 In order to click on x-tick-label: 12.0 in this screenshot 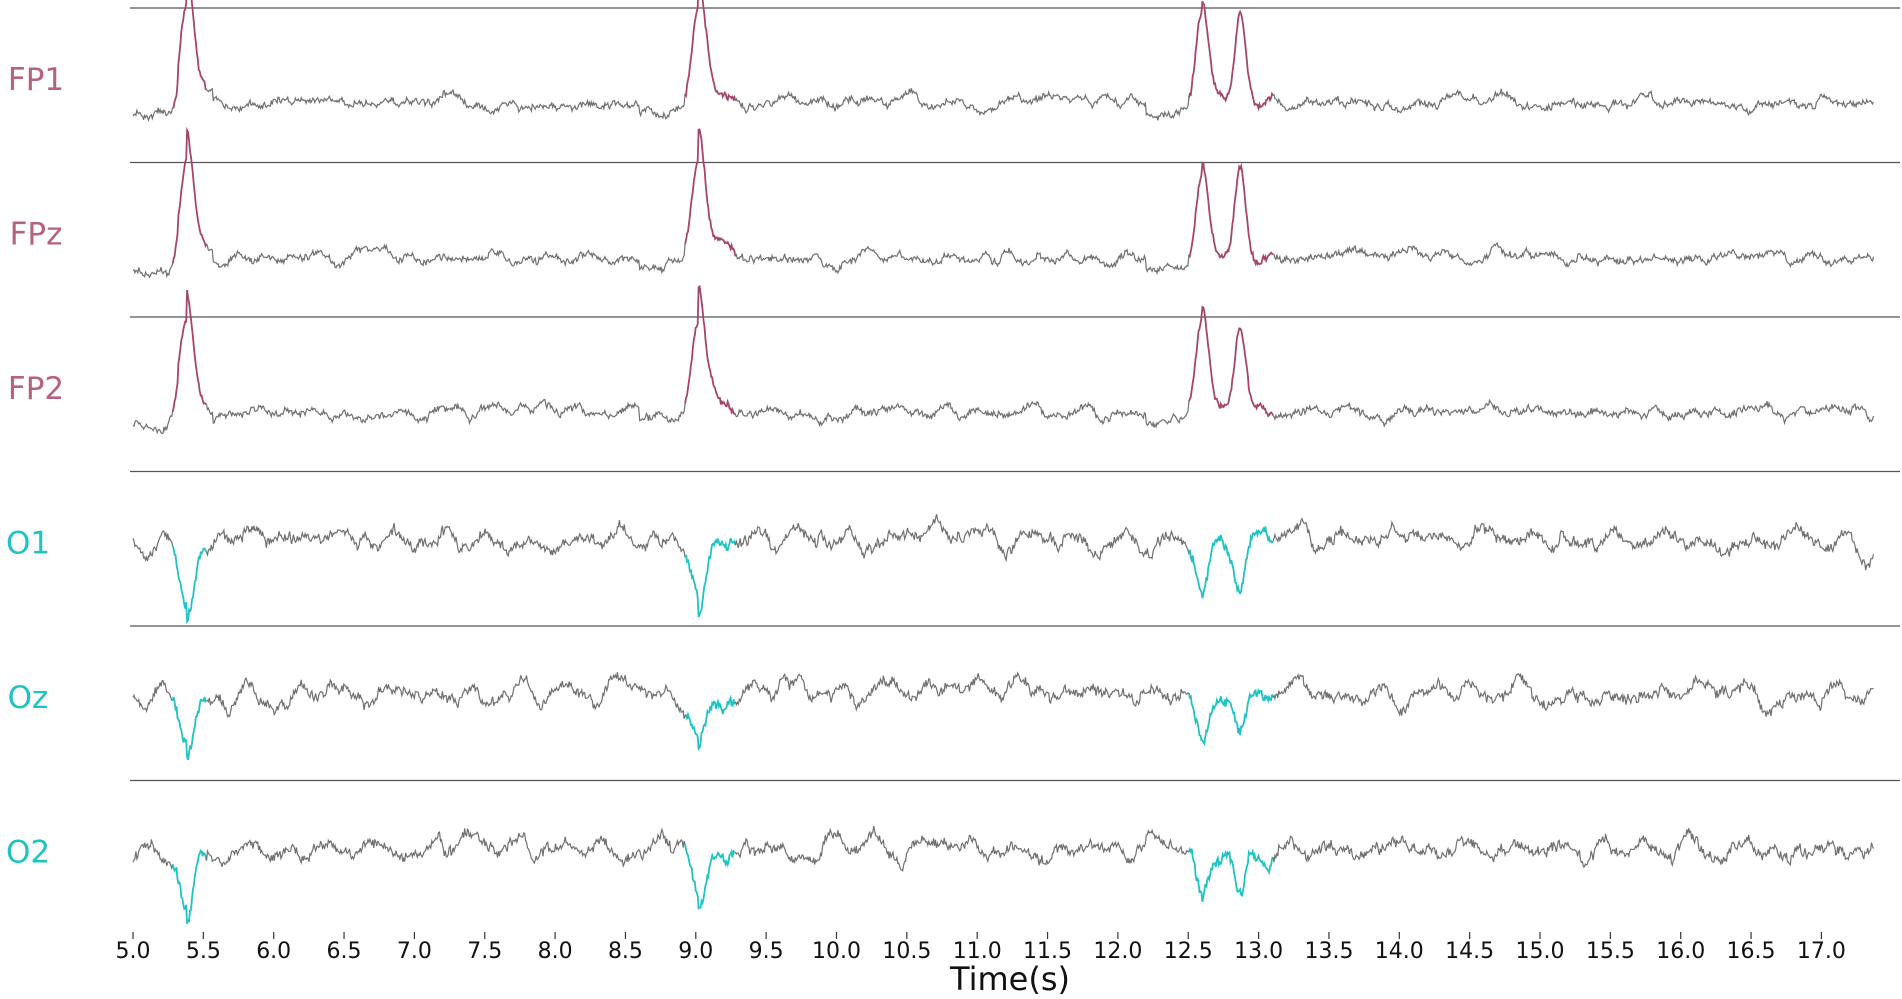, I will do `click(1117, 951)`.